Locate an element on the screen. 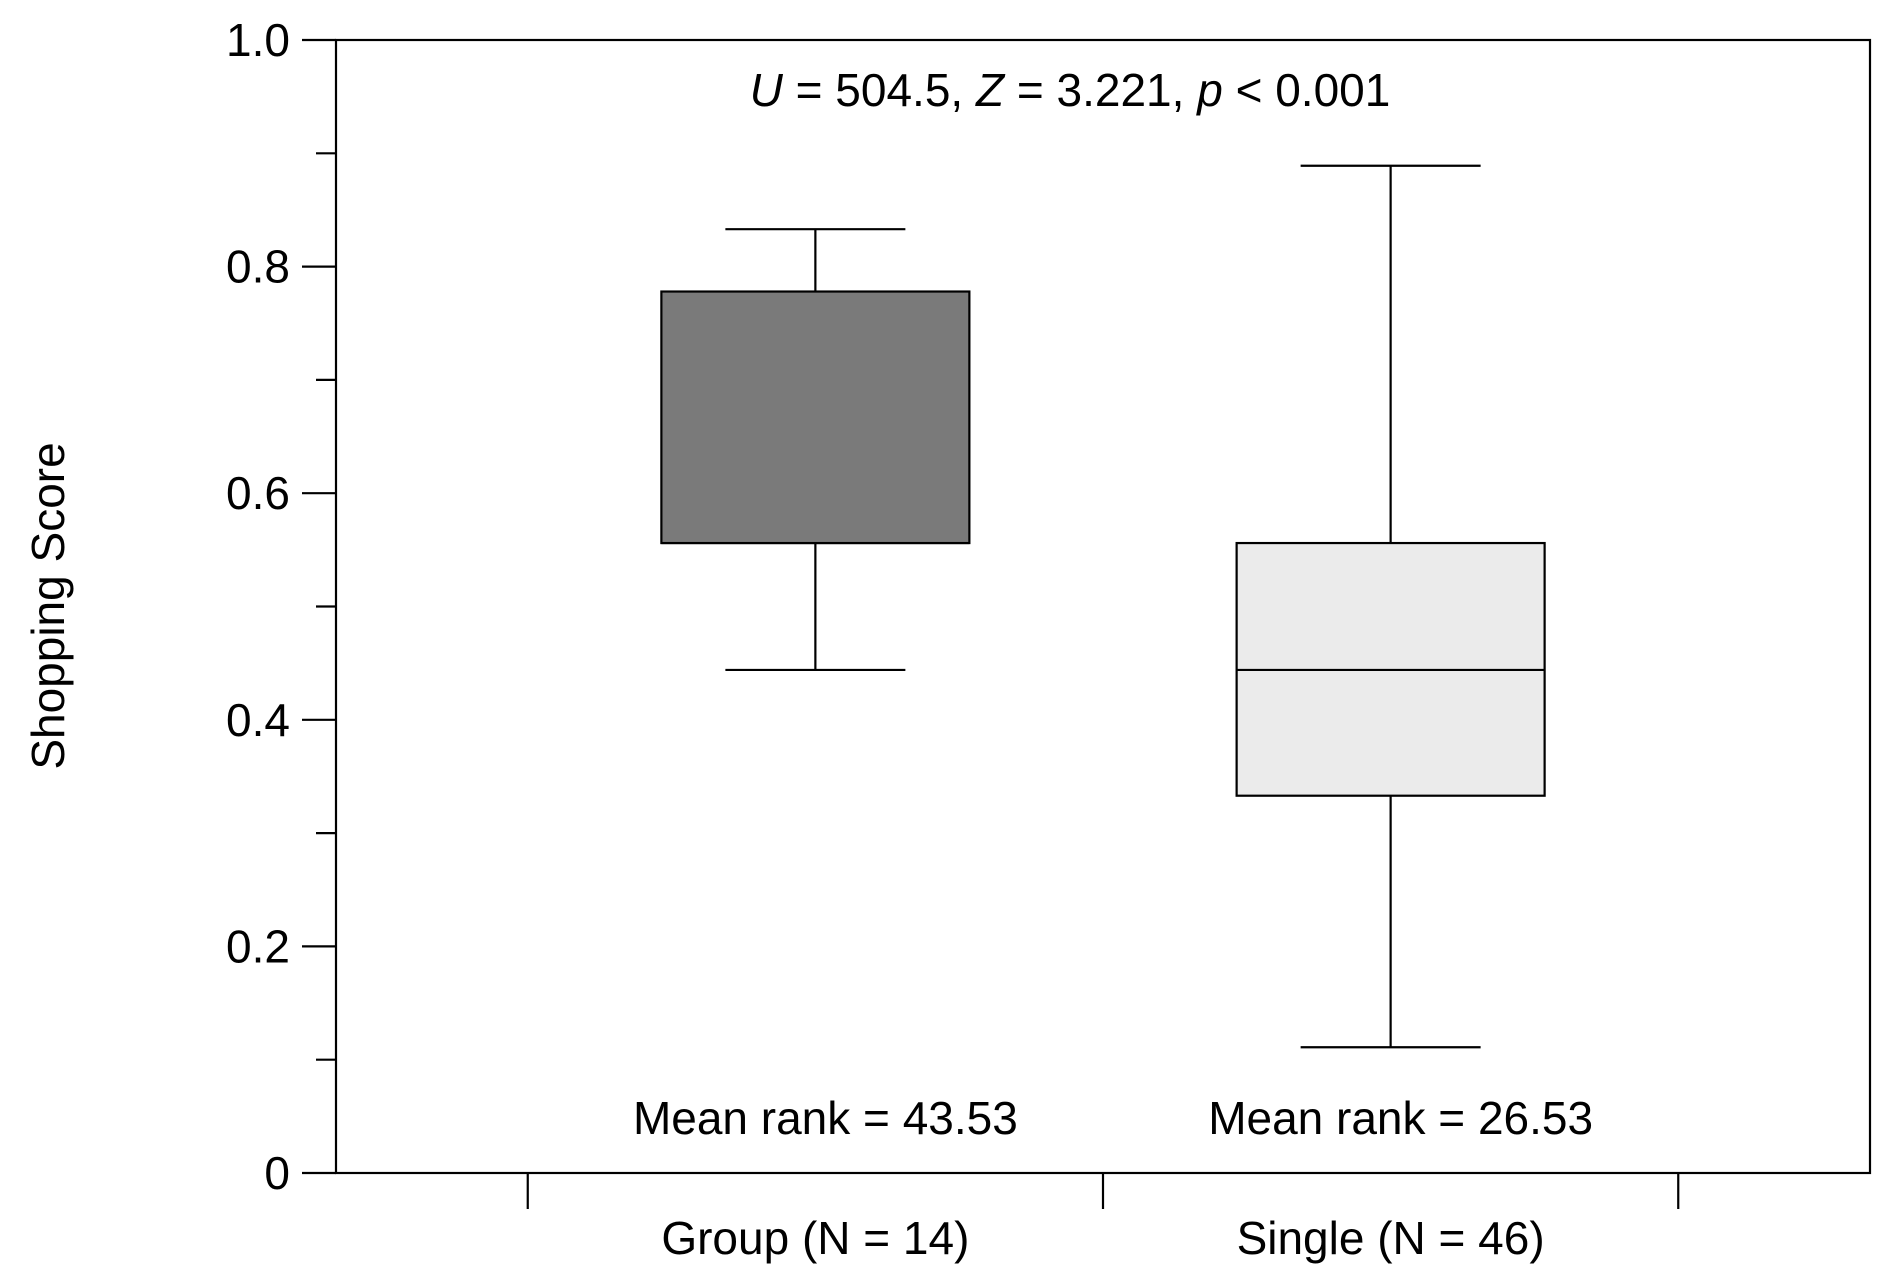 Image resolution: width=1892 pixels, height=1283 pixels. test-statistic-label: U = 504.5, Z = 3.221, p < 0.001 is located at coordinates (1070, 90).